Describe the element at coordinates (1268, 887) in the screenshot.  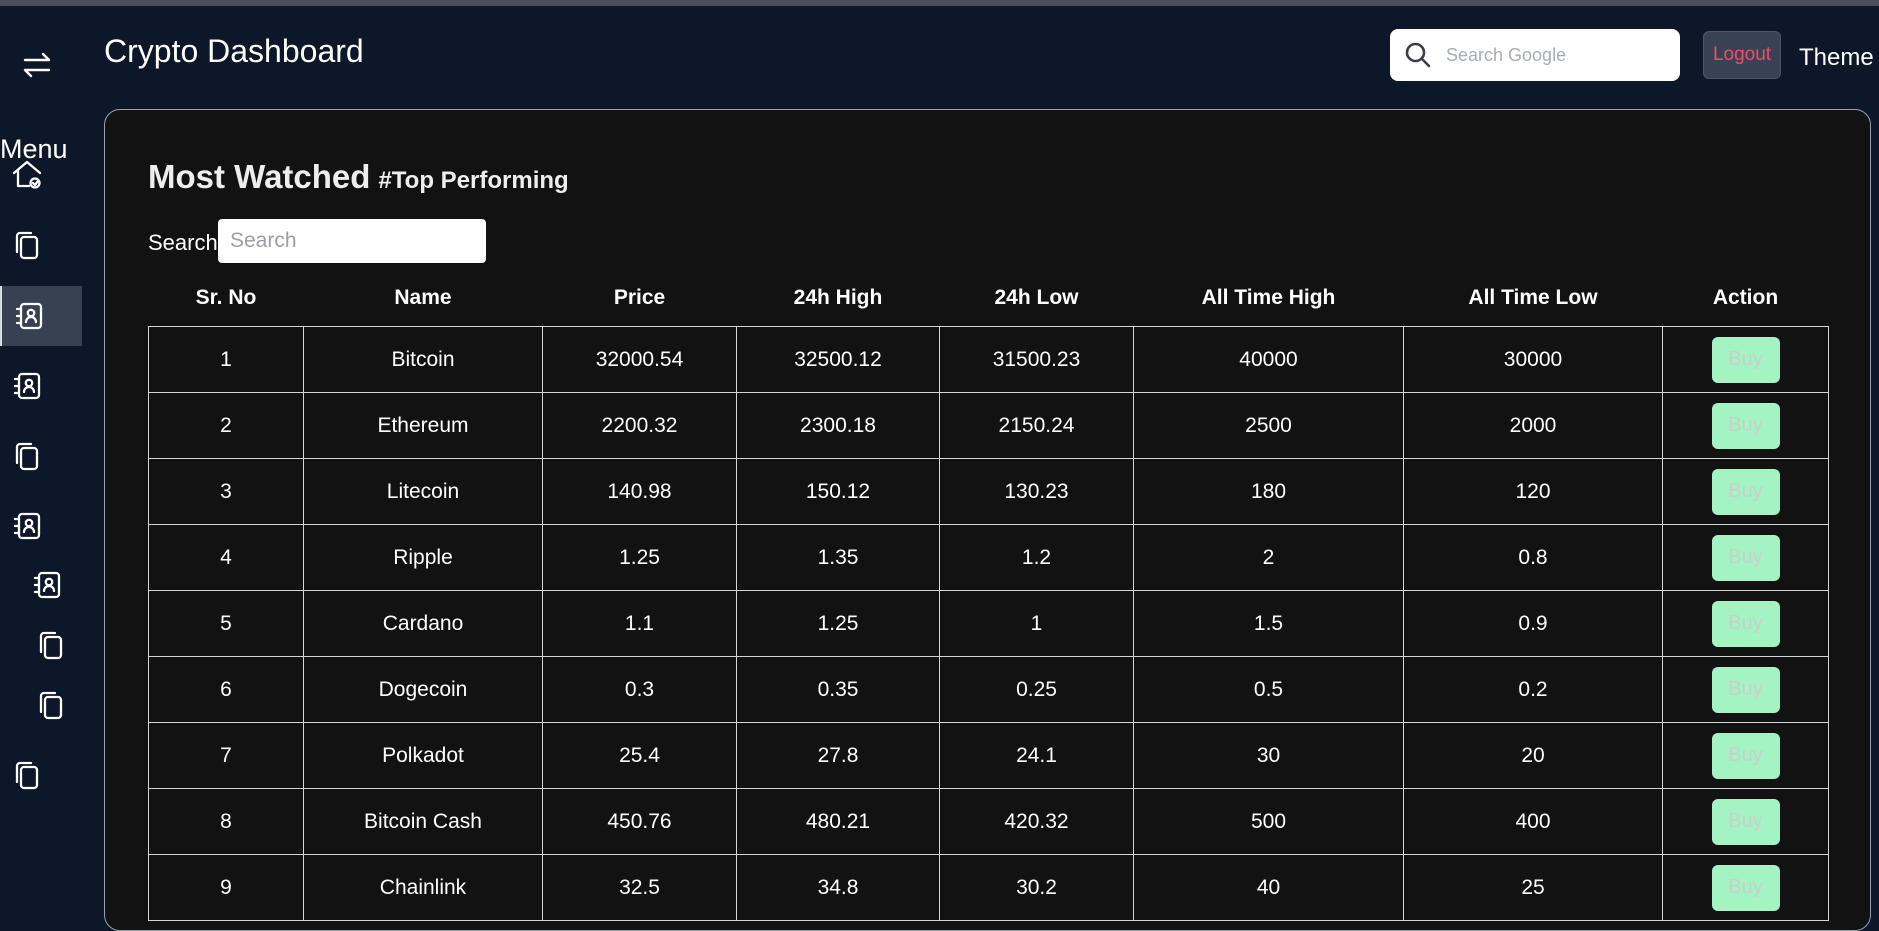
I see `table-cell: 40` at that location.